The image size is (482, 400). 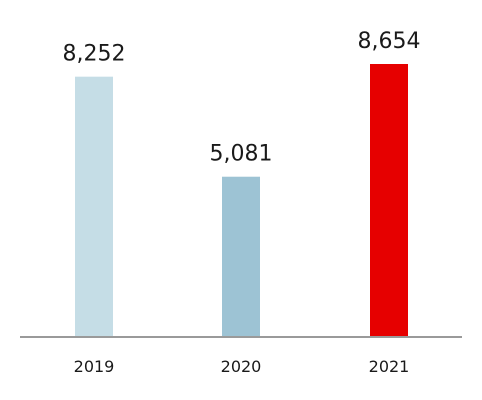 I want to click on bar-2021, so click(x=389, y=200).